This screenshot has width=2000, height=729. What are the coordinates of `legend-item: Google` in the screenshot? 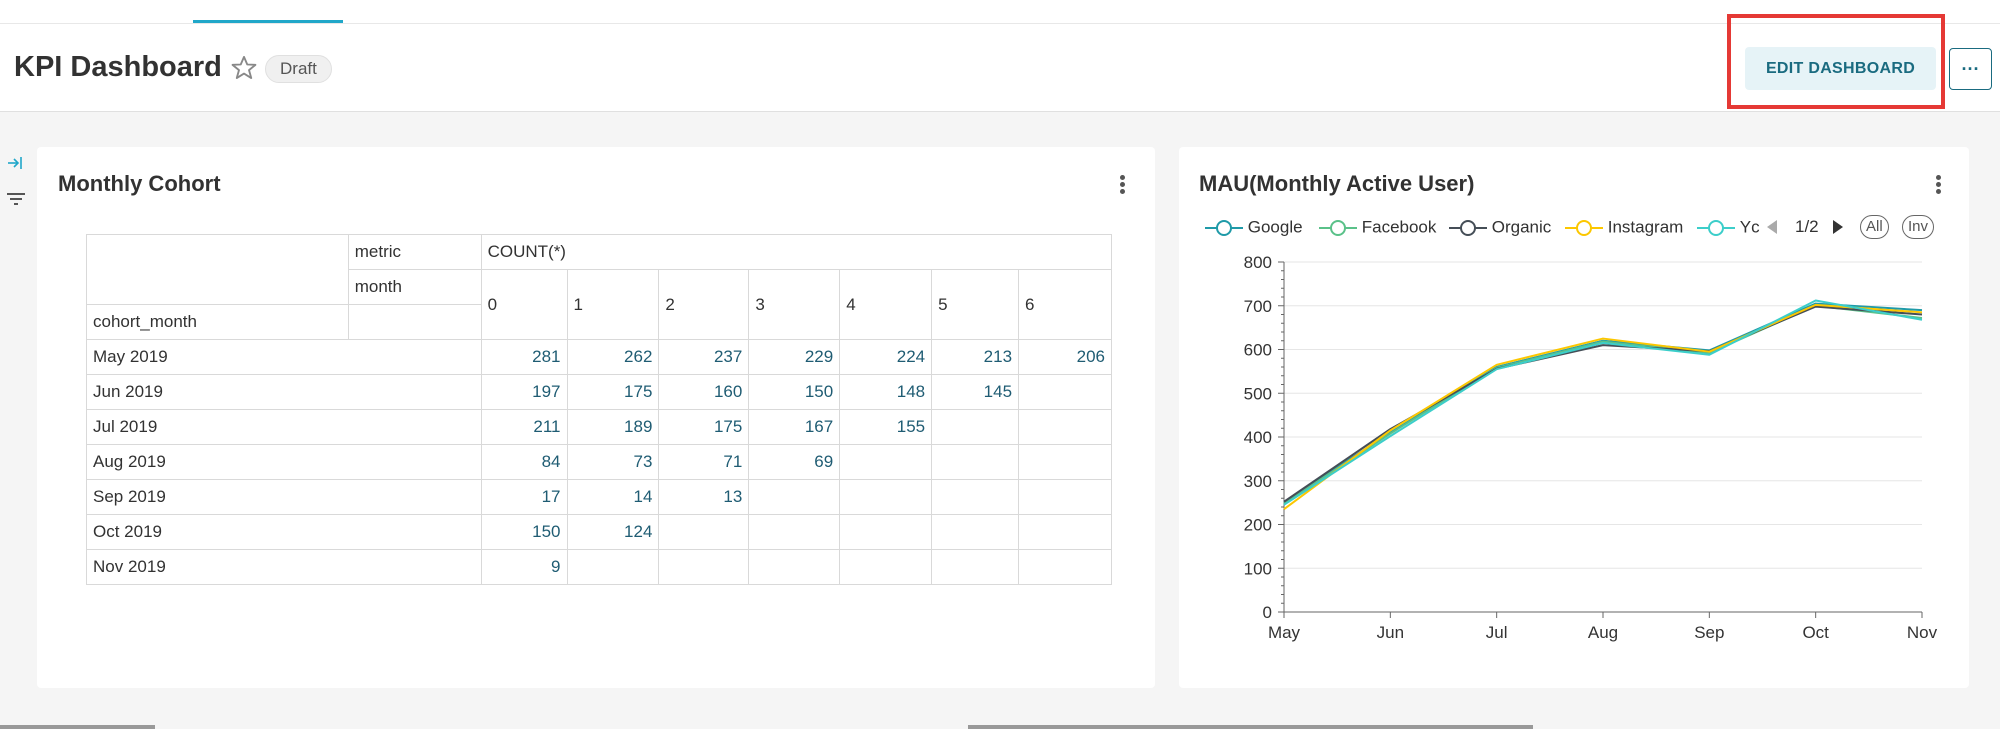 It's located at (1254, 227).